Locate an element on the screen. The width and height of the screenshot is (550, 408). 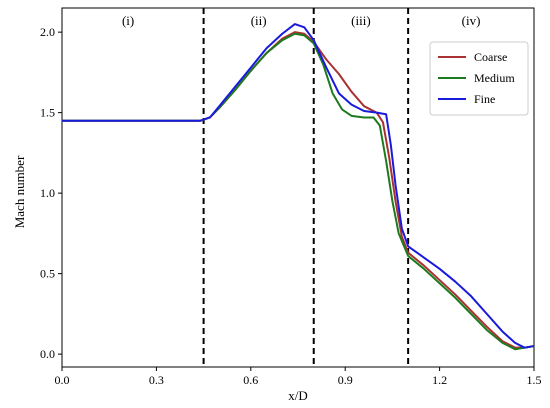
x-tick-label: 0.6 is located at coordinates (250, 380).